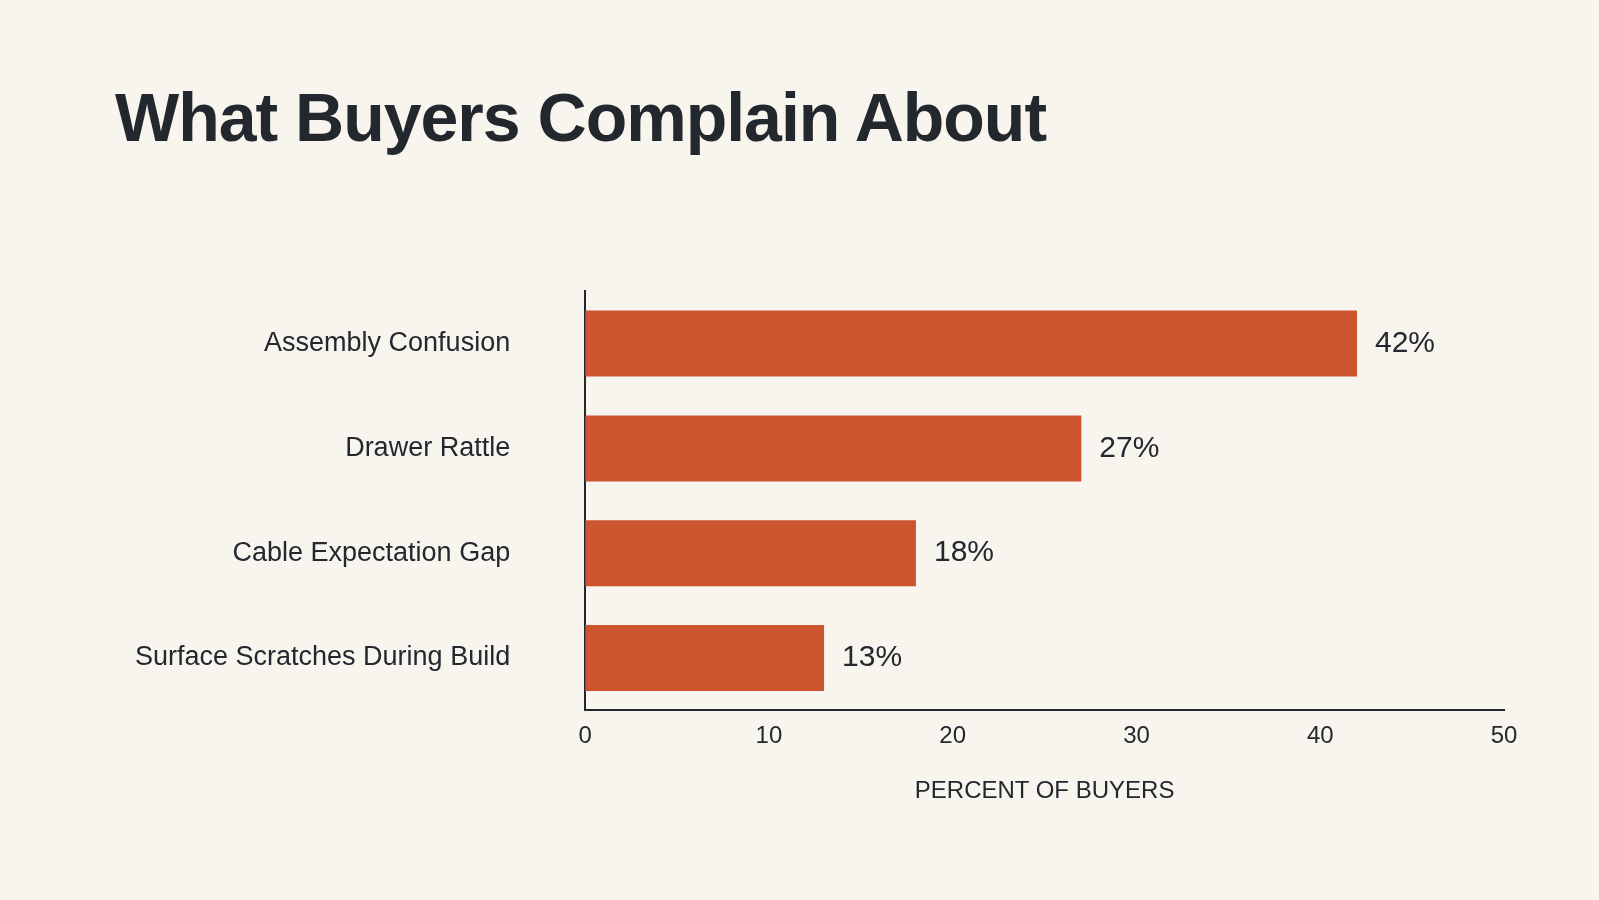  Describe the element at coordinates (1320, 735) in the screenshot. I see `x-tick-label: 40` at that location.